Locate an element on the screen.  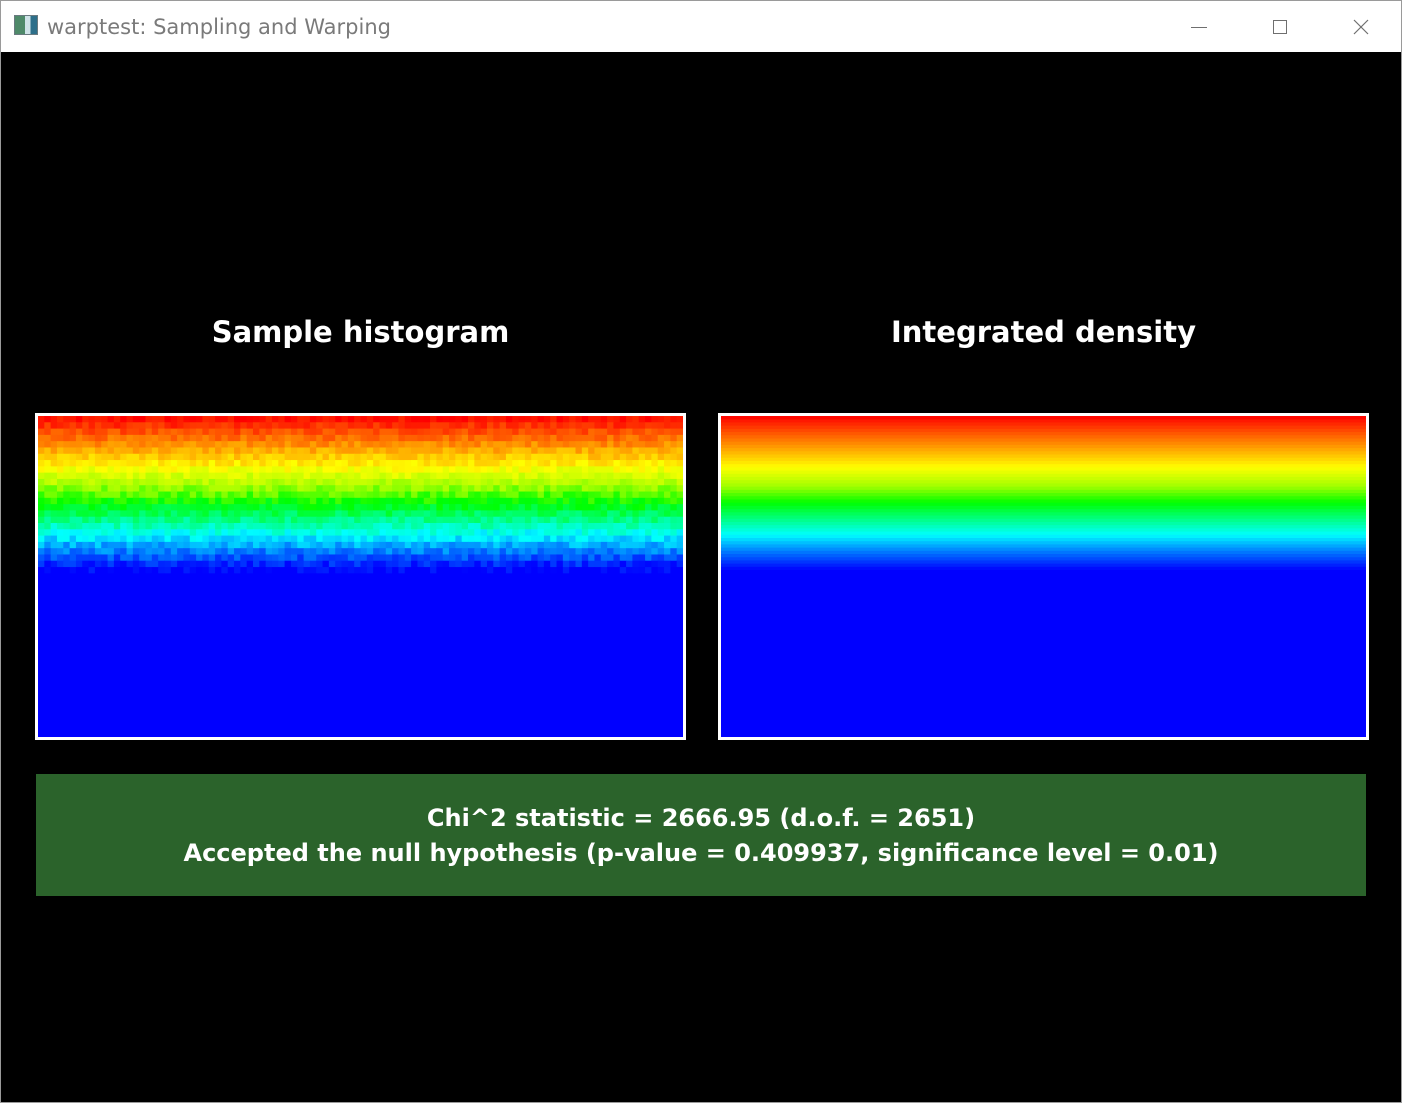
sample-histogram-plot is located at coordinates (360, 576).